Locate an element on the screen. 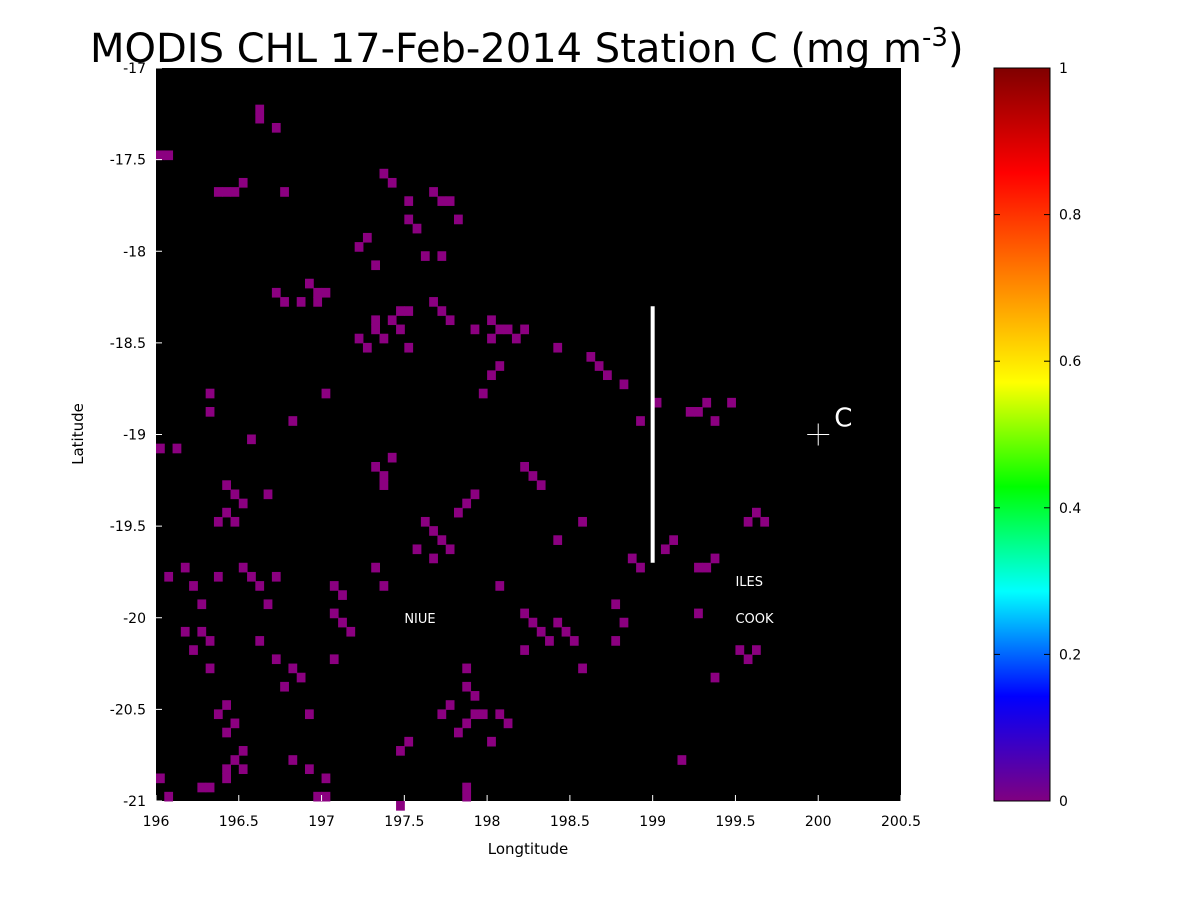 The width and height of the screenshot is (1200, 900). x-tick-label: 199 is located at coordinates (652, 822).